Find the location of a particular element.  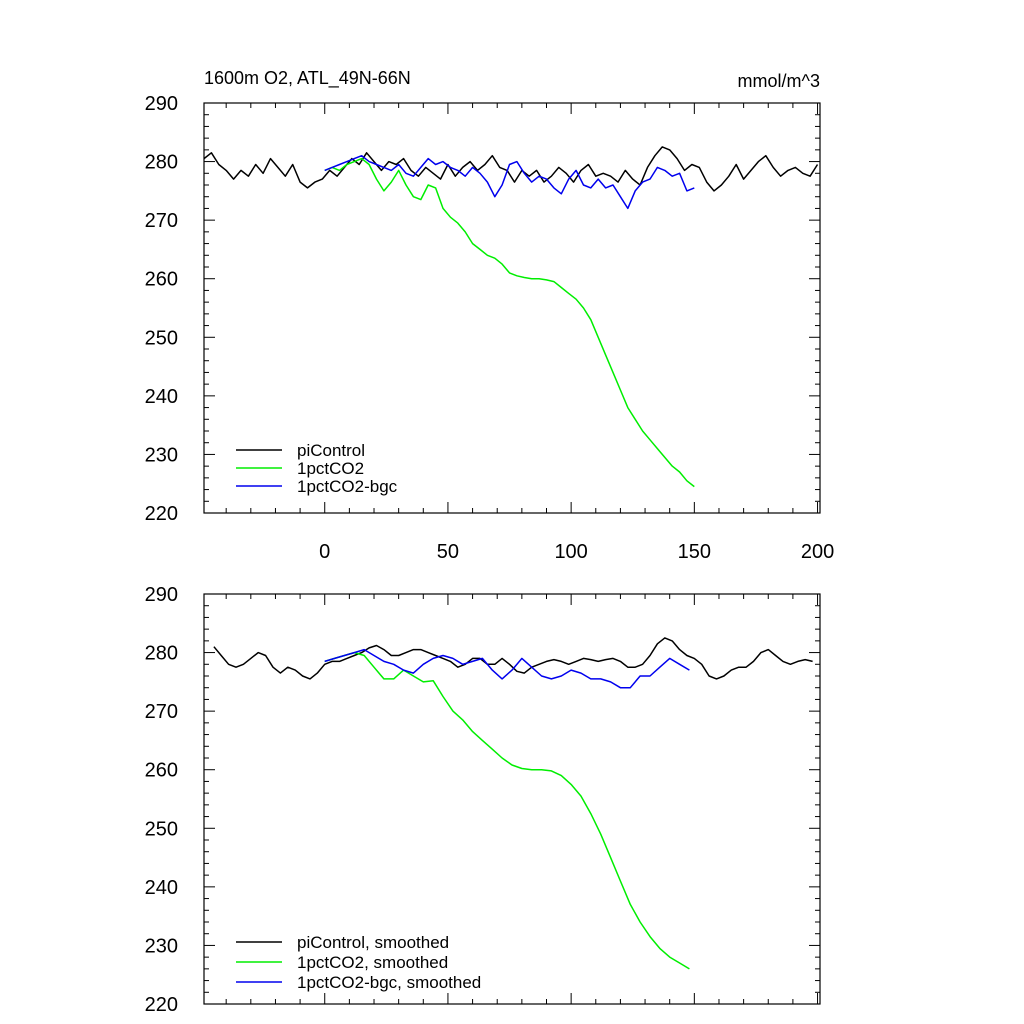

bottom-legend-label: 1pctCO2-bgc, smoothed is located at coordinates (389, 982).